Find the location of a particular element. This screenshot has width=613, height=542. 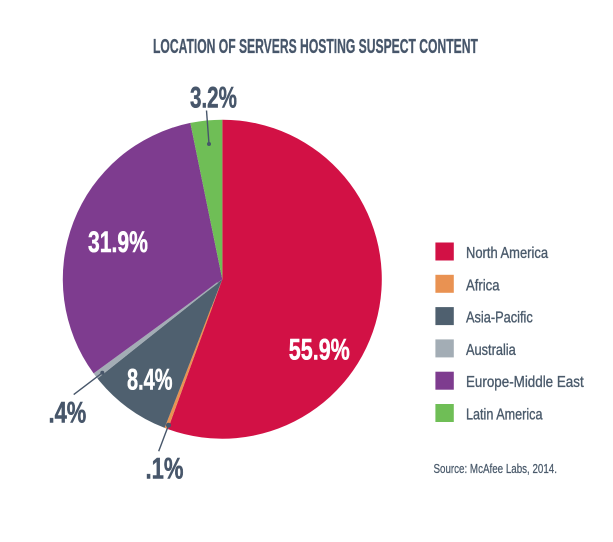

svg-text: Latin America is located at coordinates (504, 415).